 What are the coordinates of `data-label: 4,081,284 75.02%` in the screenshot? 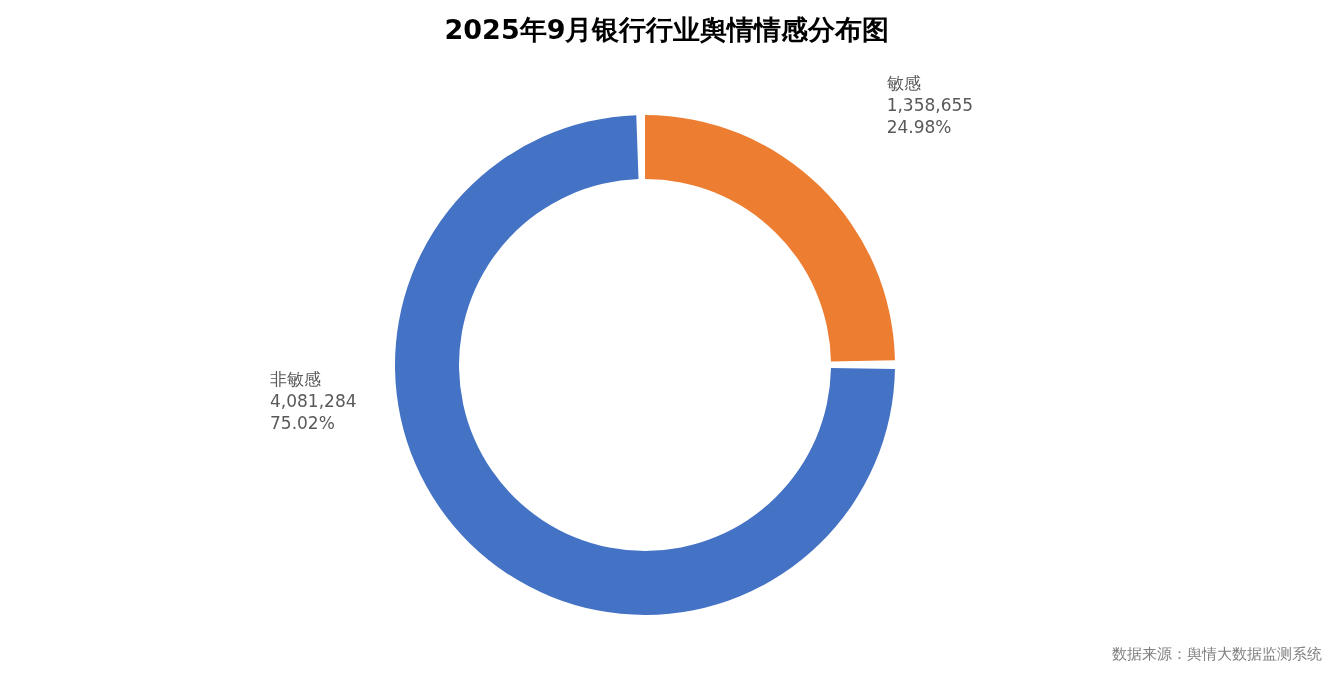 It's located at (313, 412).